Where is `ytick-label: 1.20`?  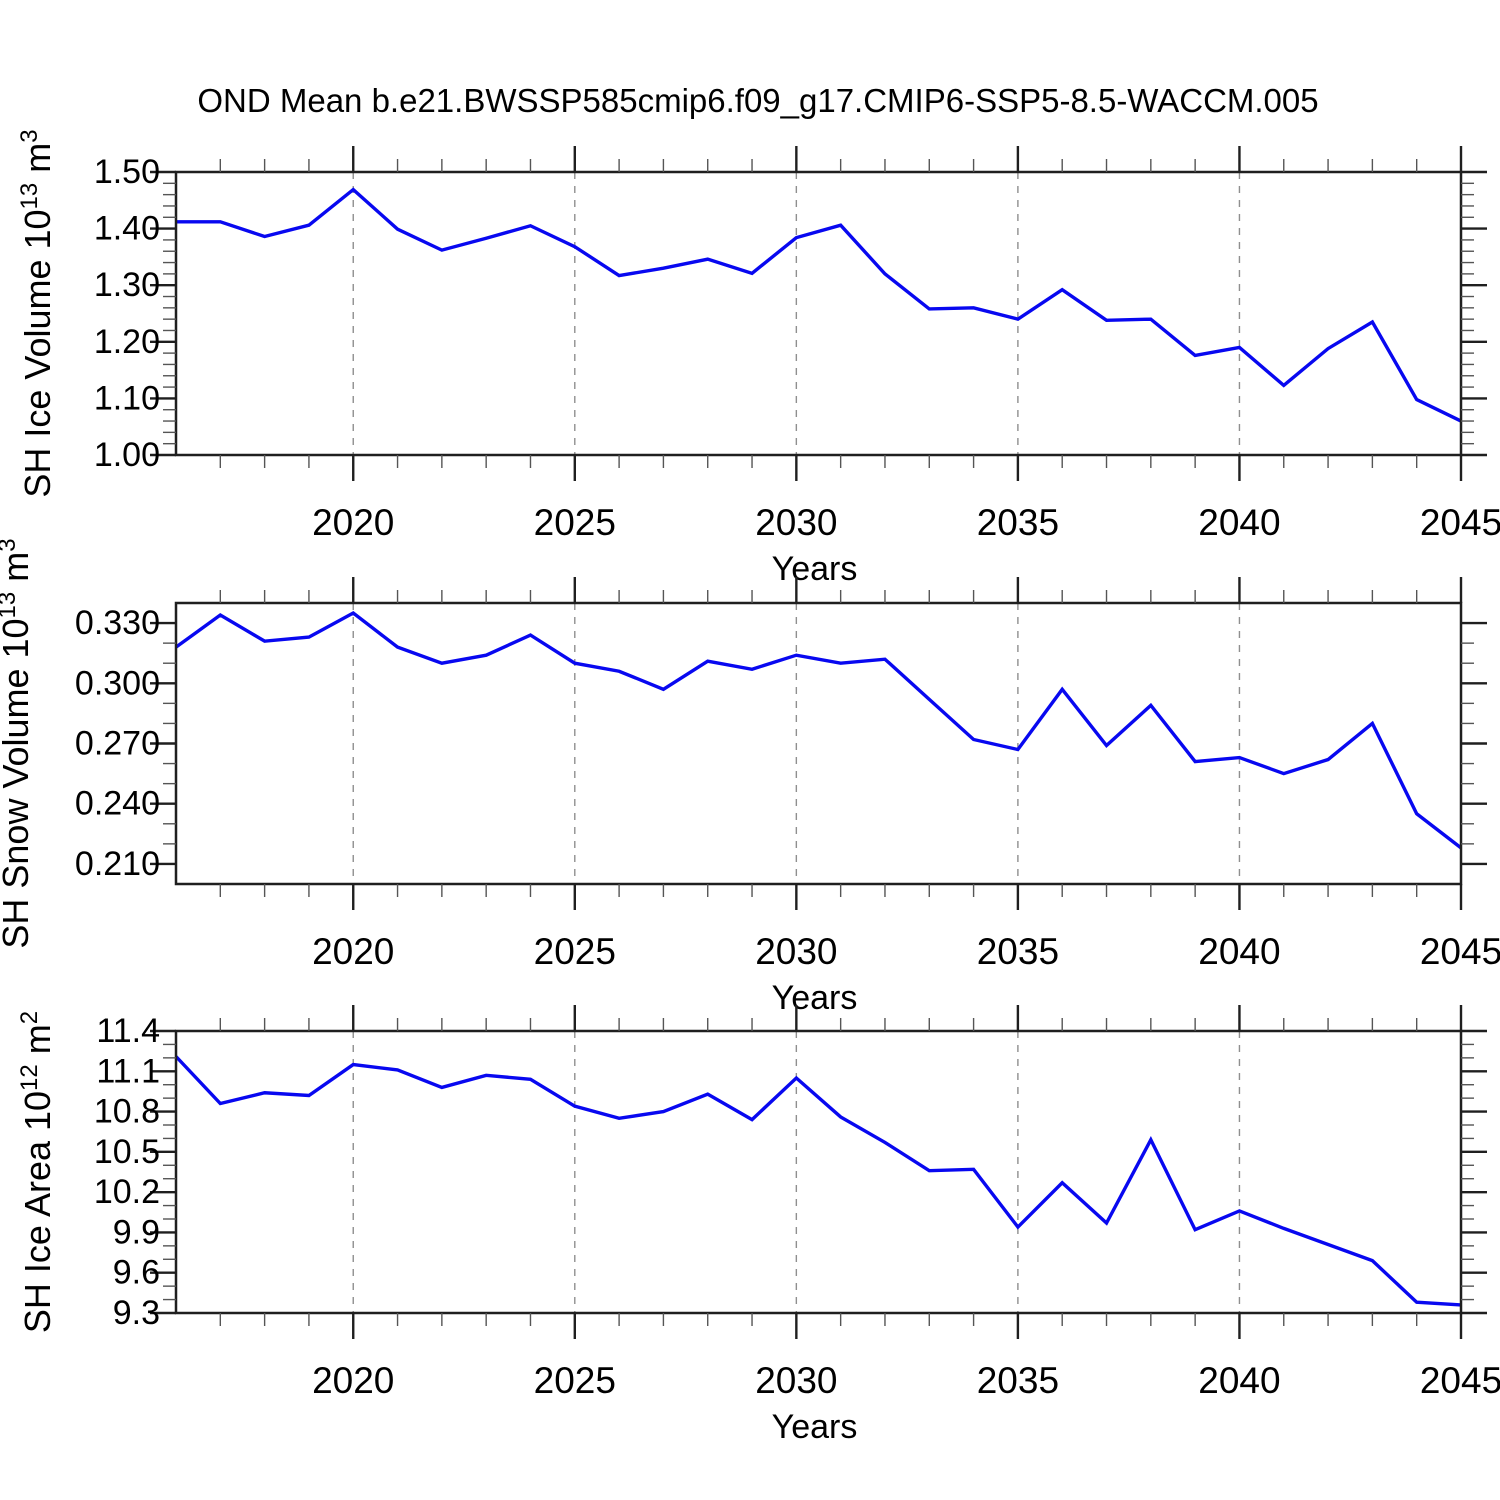
ytick-label: 1.20 is located at coordinates (127, 342).